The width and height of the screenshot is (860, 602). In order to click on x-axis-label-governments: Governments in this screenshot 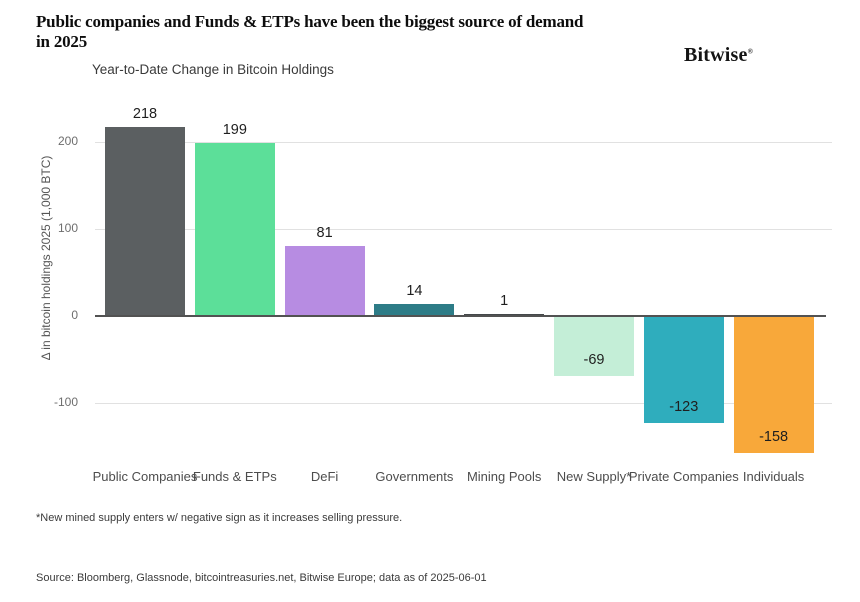, I will do `click(414, 476)`.